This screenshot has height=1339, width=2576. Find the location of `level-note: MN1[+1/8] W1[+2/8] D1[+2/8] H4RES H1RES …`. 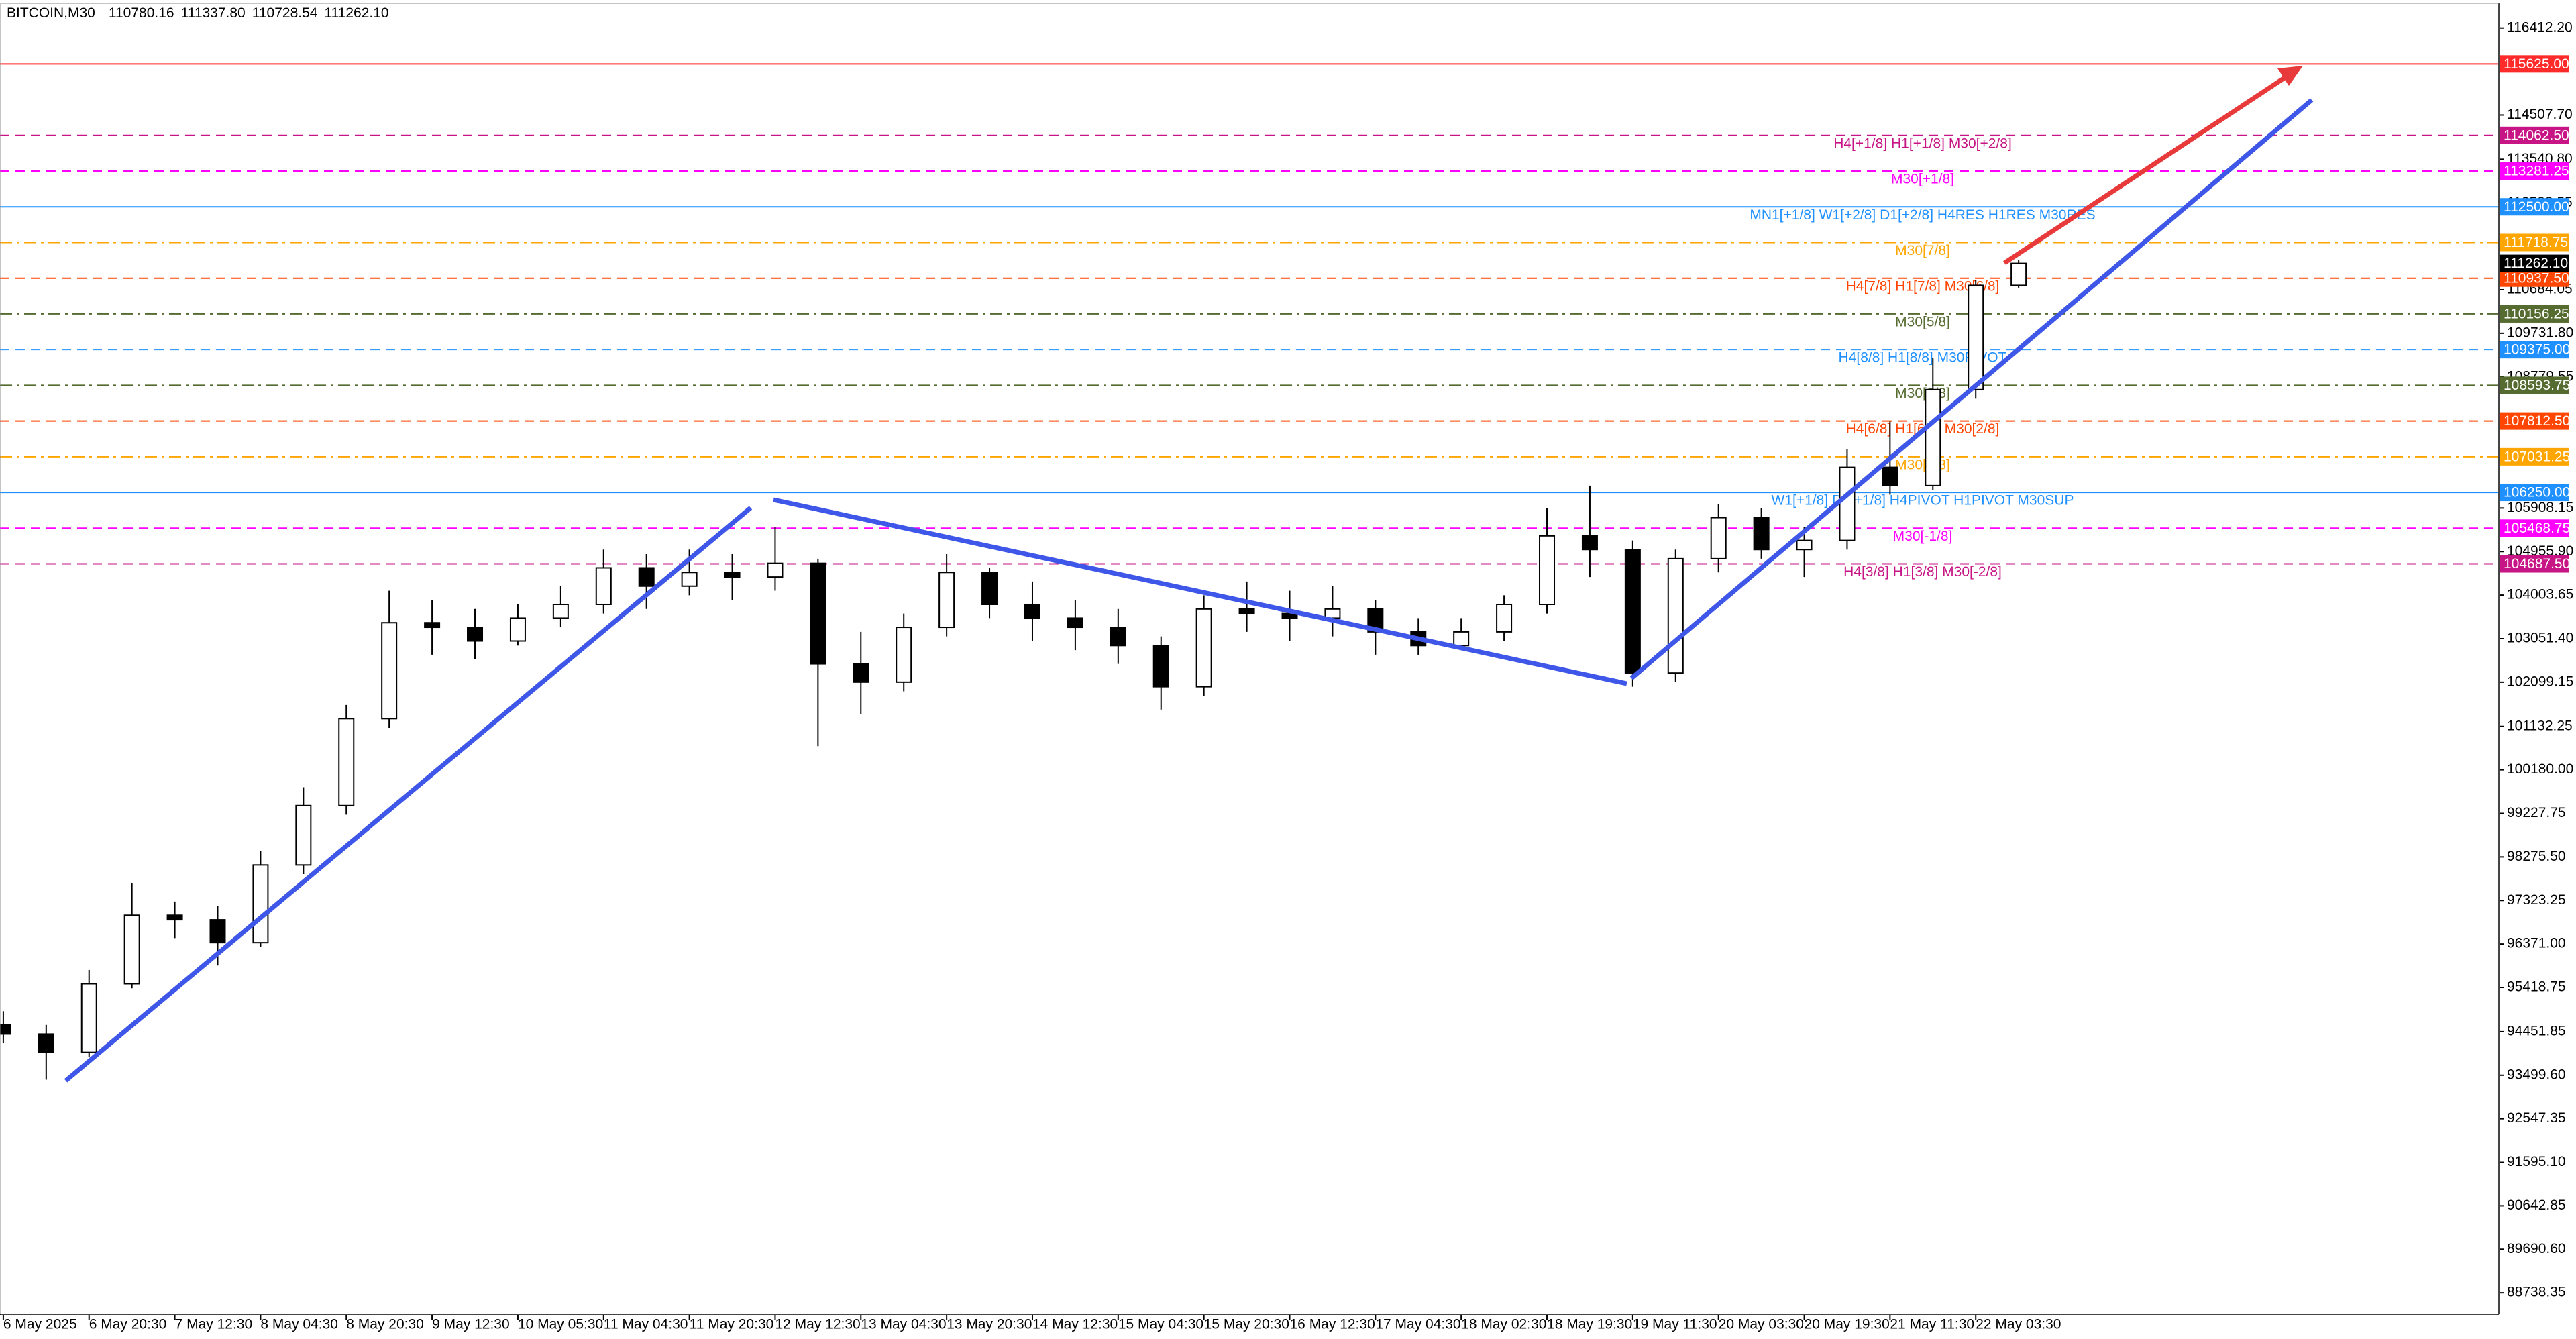

level-note: MN1[+1/8] W1[+2/8] D1[+2/8] H4RES H1RES … is located at coordinates (1922, 215).